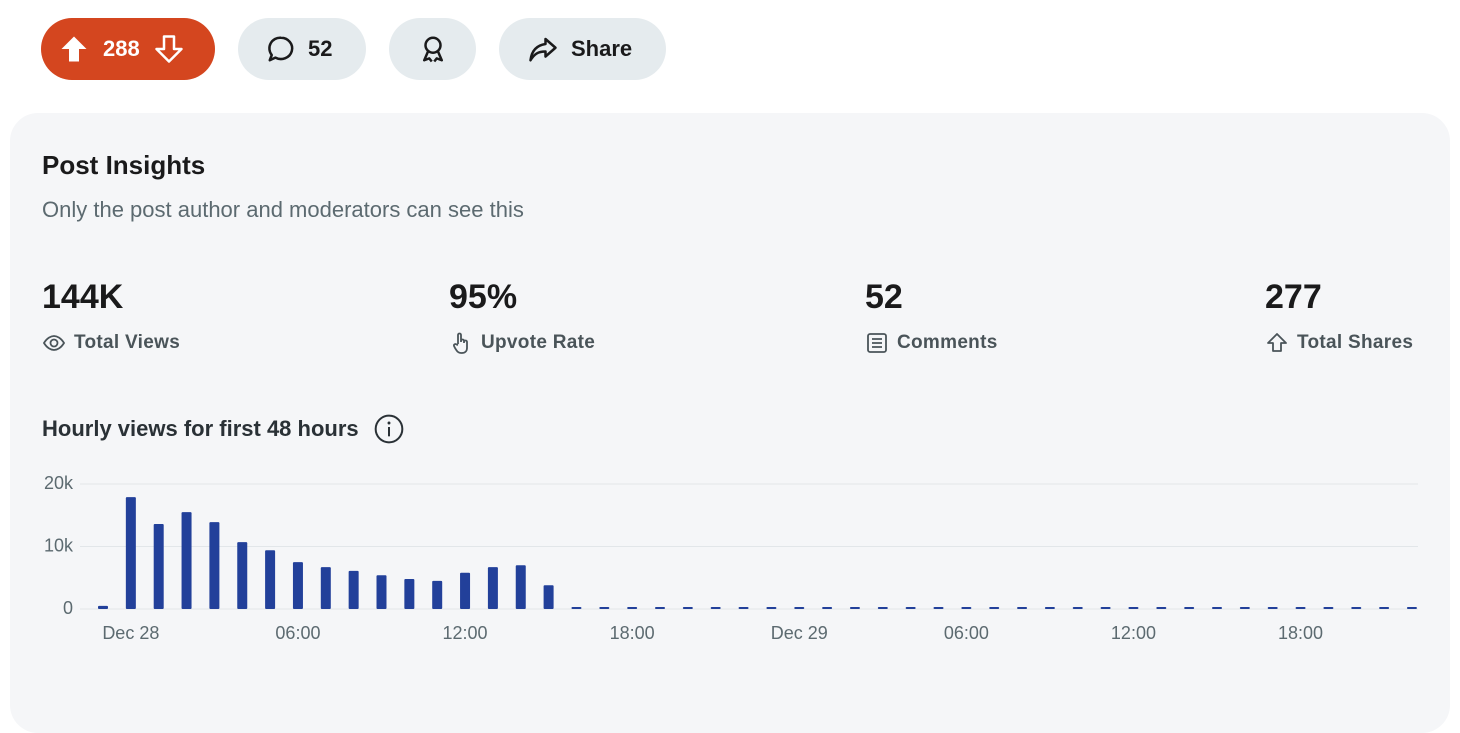  What do you see at coordinates (799, 633) in the screenshot?
I see `x-tick-label: Dec 29` at bounding box center [799, 633].